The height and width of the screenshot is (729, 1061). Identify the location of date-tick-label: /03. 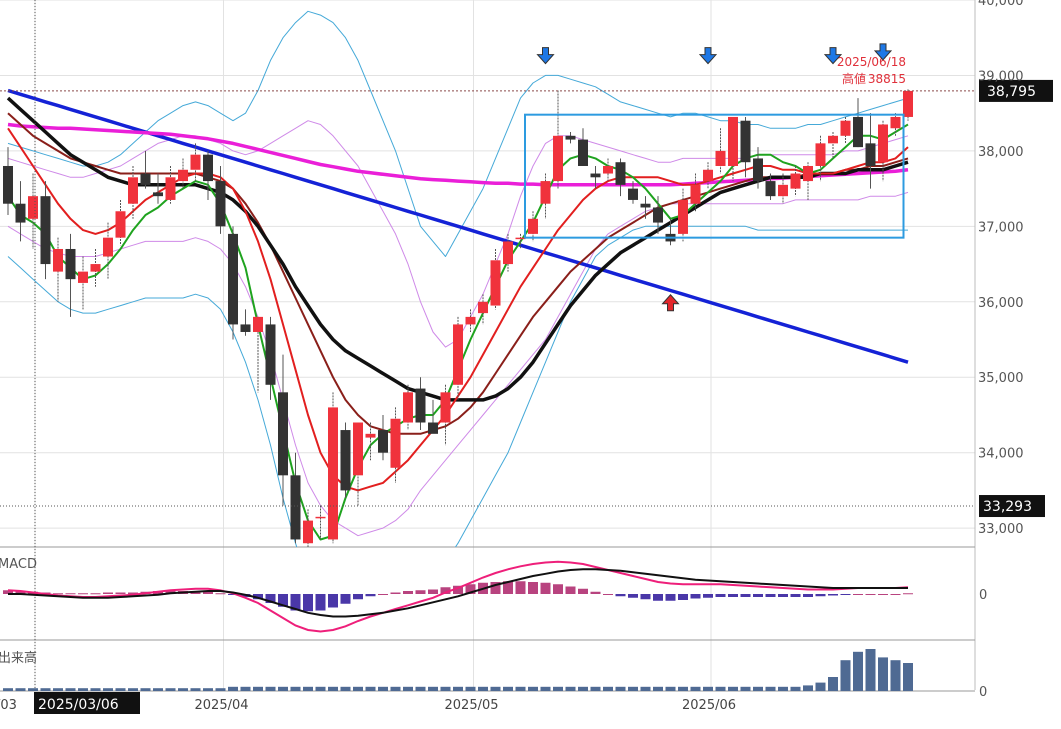
(8, 705).